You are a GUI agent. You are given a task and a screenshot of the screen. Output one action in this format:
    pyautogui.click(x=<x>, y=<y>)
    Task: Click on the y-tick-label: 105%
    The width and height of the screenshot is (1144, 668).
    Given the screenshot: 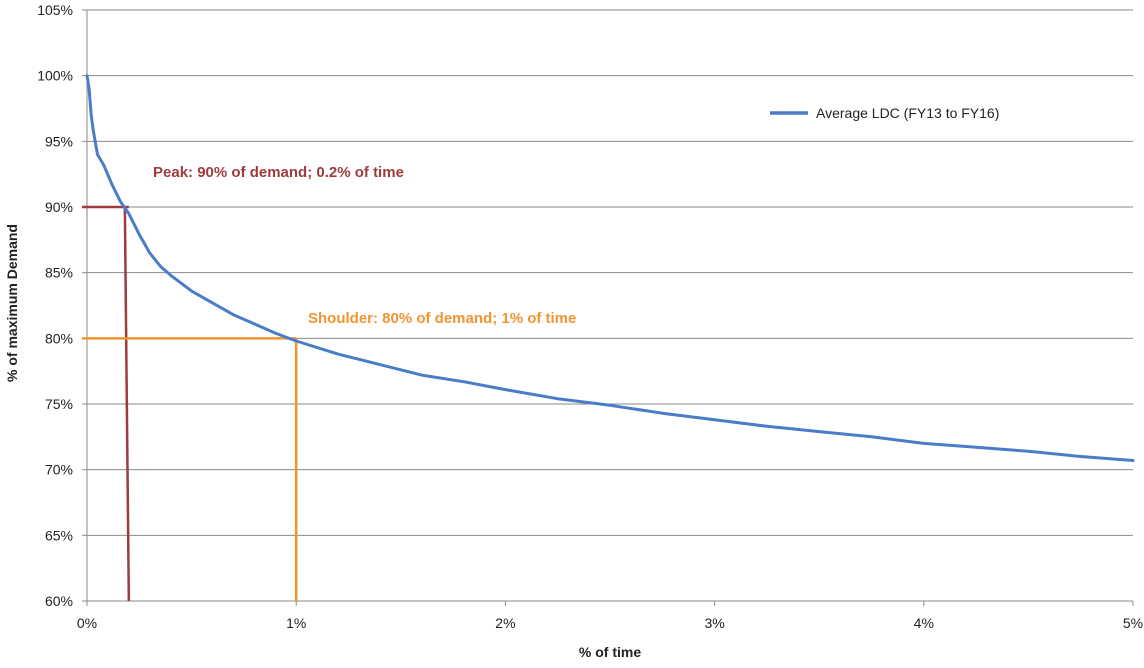 What is the action you would take?
    pyautogui.click(x=55, y=10)
    